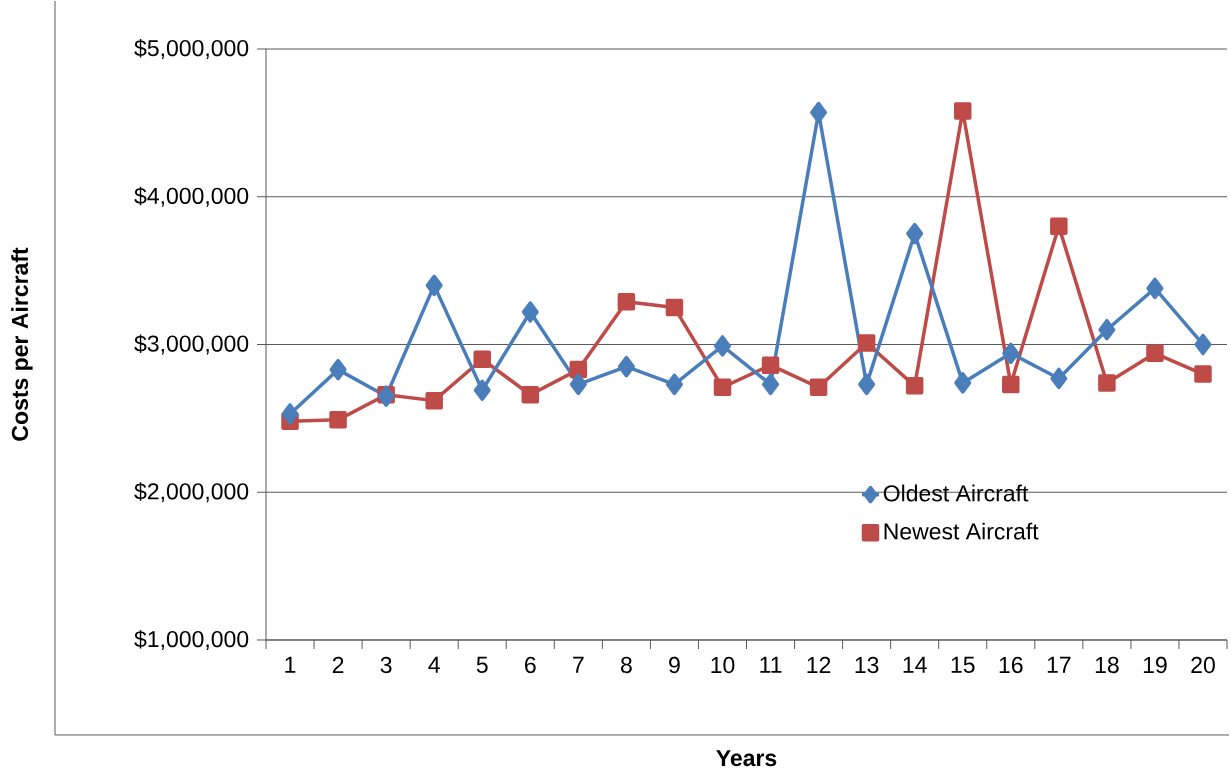 This screenshot has width=1231, height=776. I want to click on x-tick-label: 11, so click(771, 664).